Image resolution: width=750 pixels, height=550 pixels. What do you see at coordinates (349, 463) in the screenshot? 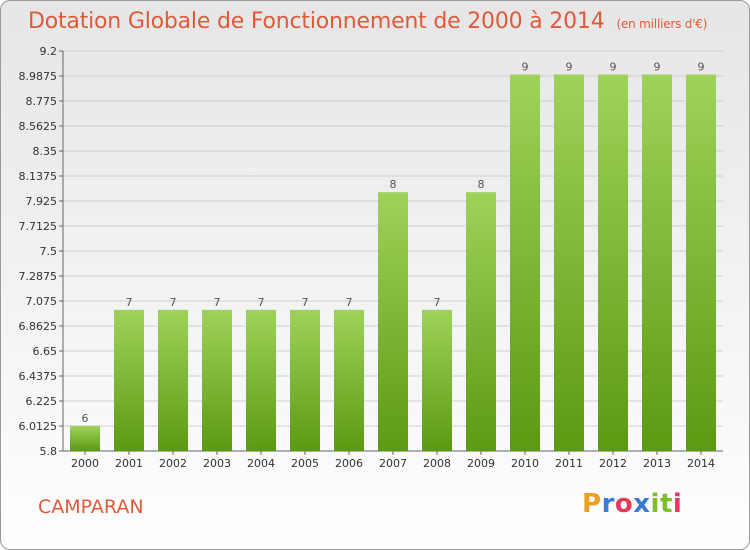
I see `x-tick-label-2006: 2006` at bounding box center [349, 463].